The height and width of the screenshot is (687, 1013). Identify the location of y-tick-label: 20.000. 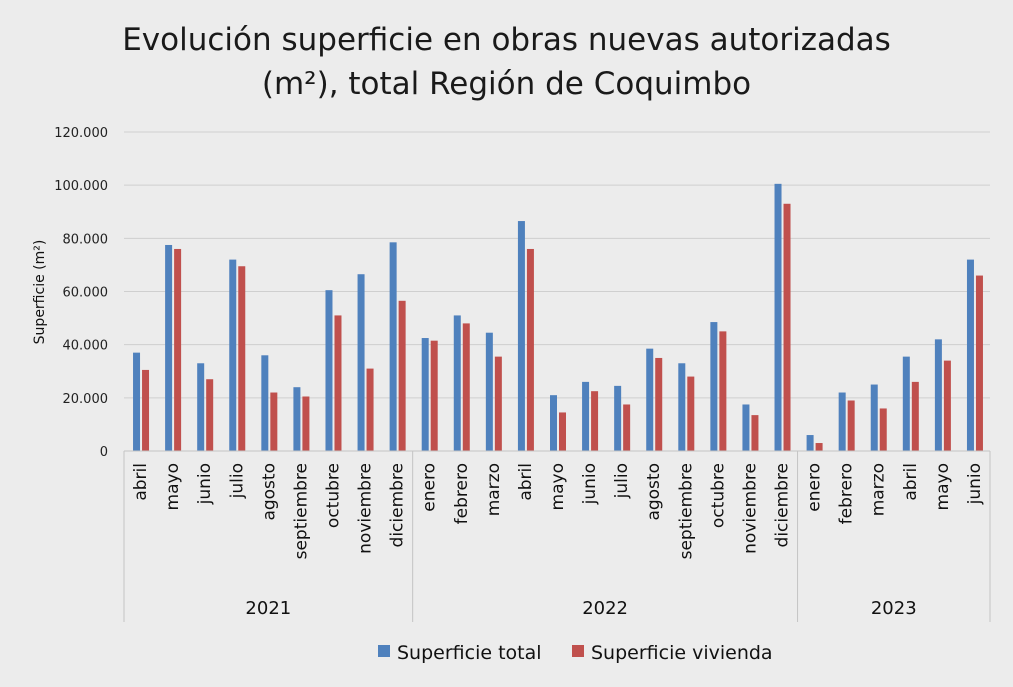
(86, 399).